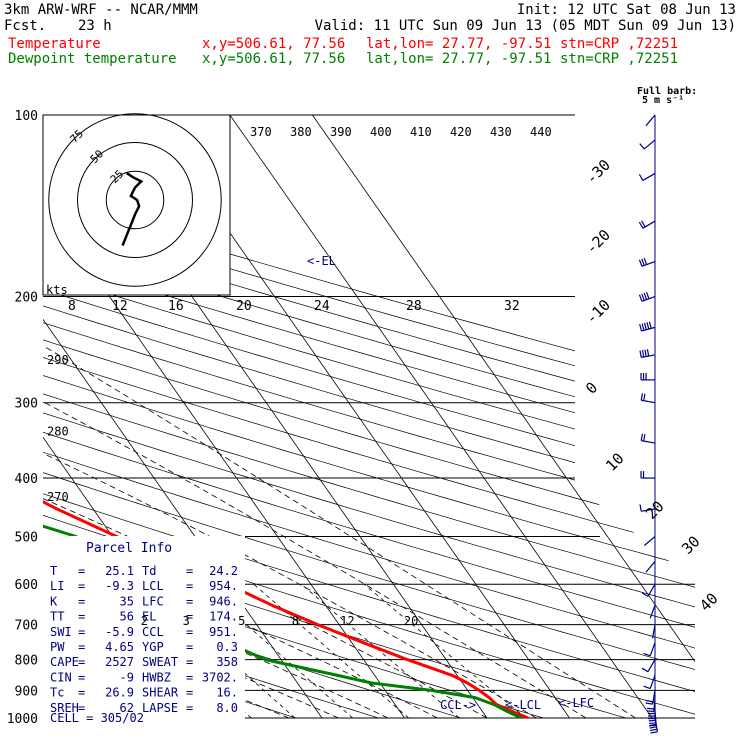 This screenshot has height=740, width=740. What do you see at coordinates (458, 705) in the screenshot?
I see `ccl-marker: CCL->` at bounding box center [458, 705].